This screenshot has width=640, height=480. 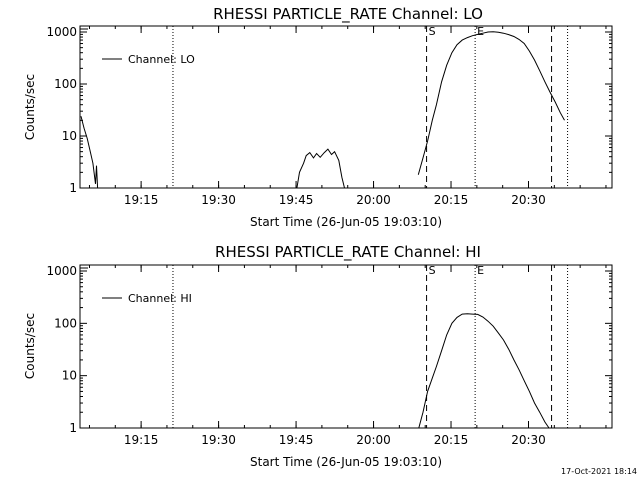 I want to click on panel-hi-title: RHESSI PARTICLE_RATE Channel: HI, so click(x=348, y=252).